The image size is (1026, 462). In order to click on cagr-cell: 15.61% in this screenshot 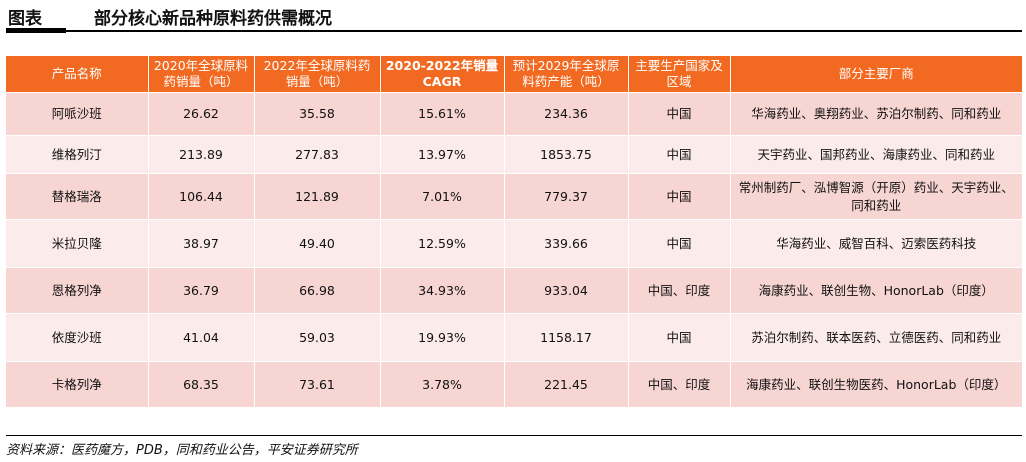, I will do `click(442, 114)`.